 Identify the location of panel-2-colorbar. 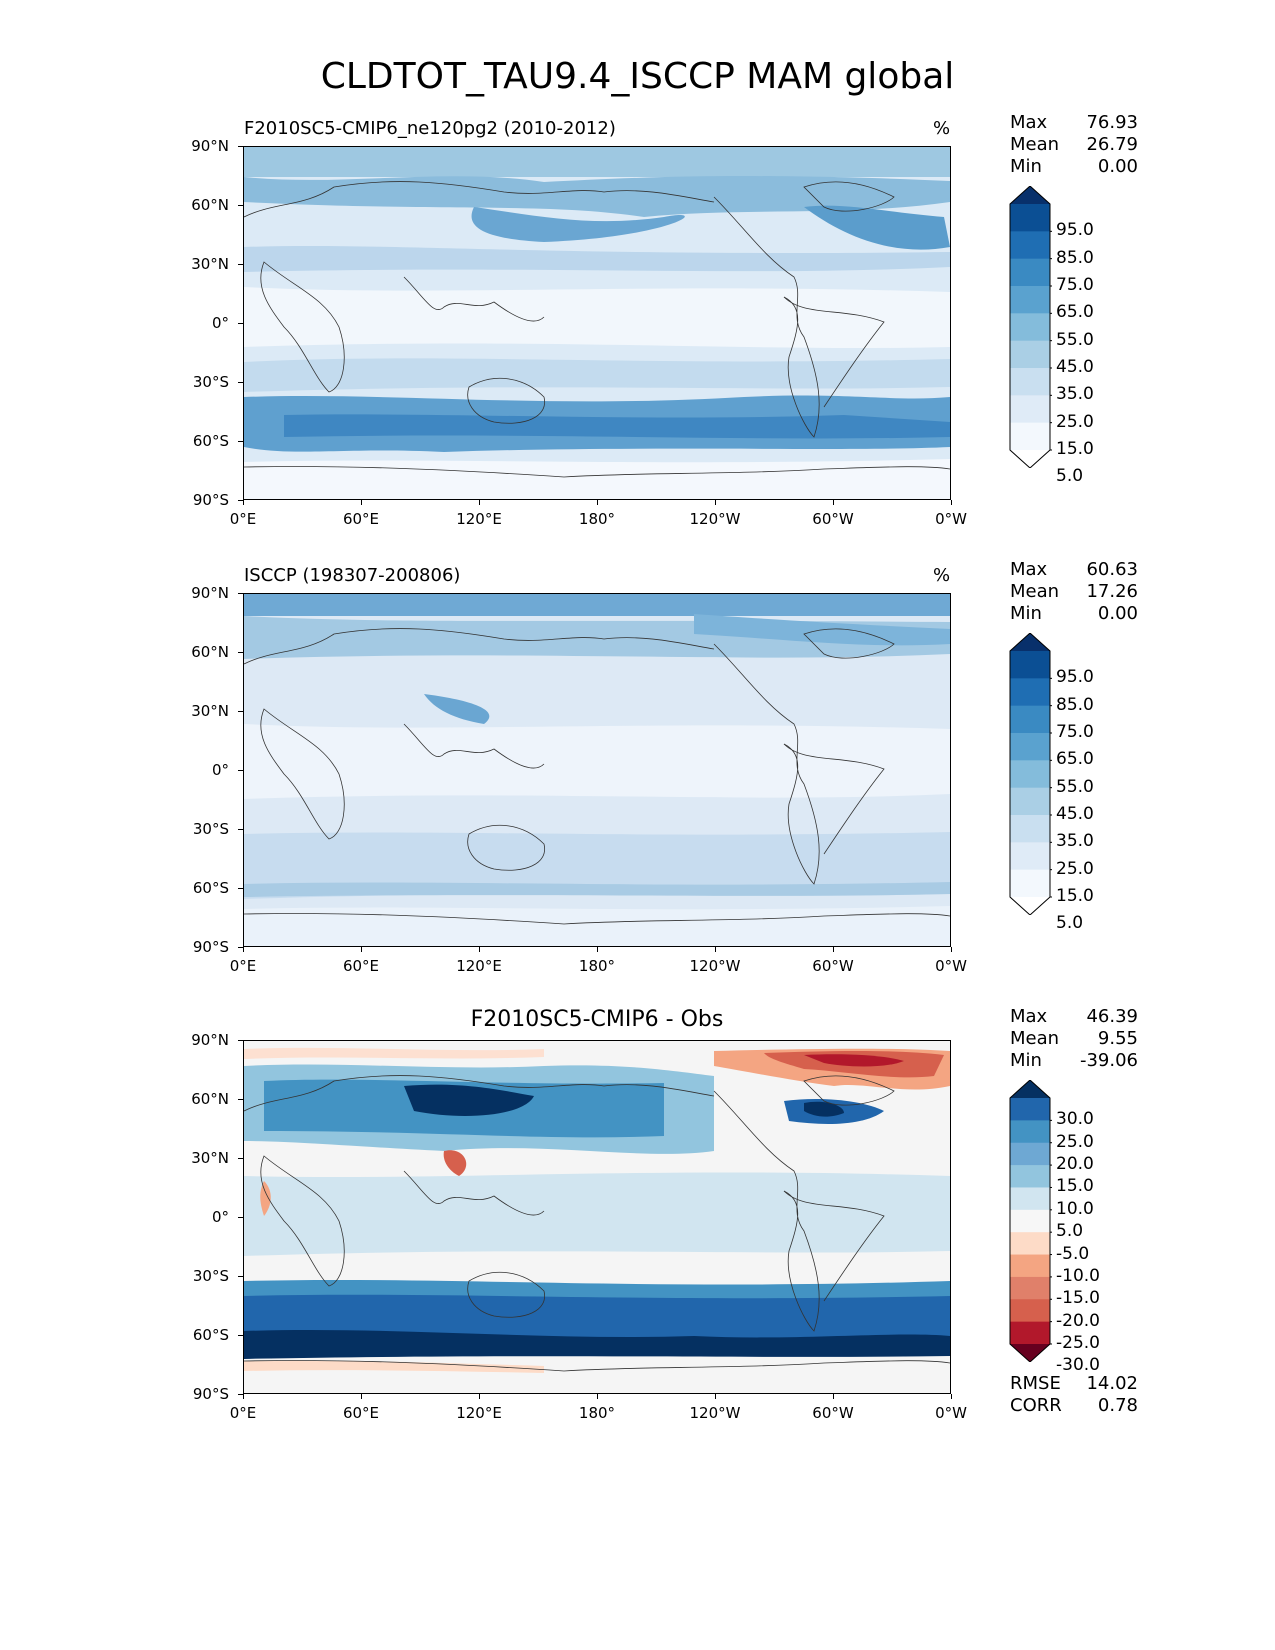
(1030, 774).